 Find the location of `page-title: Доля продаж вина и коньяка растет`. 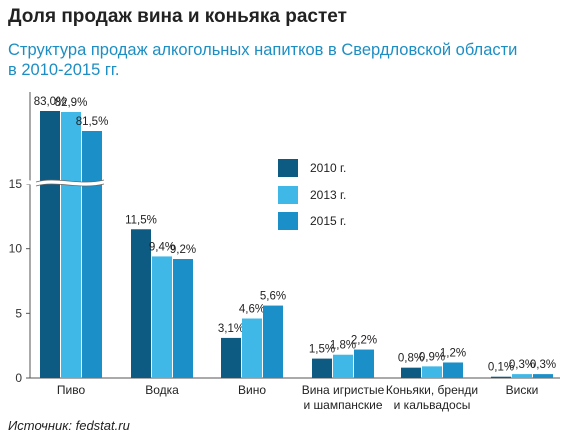

page-title: Доля продаж вина и коньяка растет is located at coordinates (177, 16).